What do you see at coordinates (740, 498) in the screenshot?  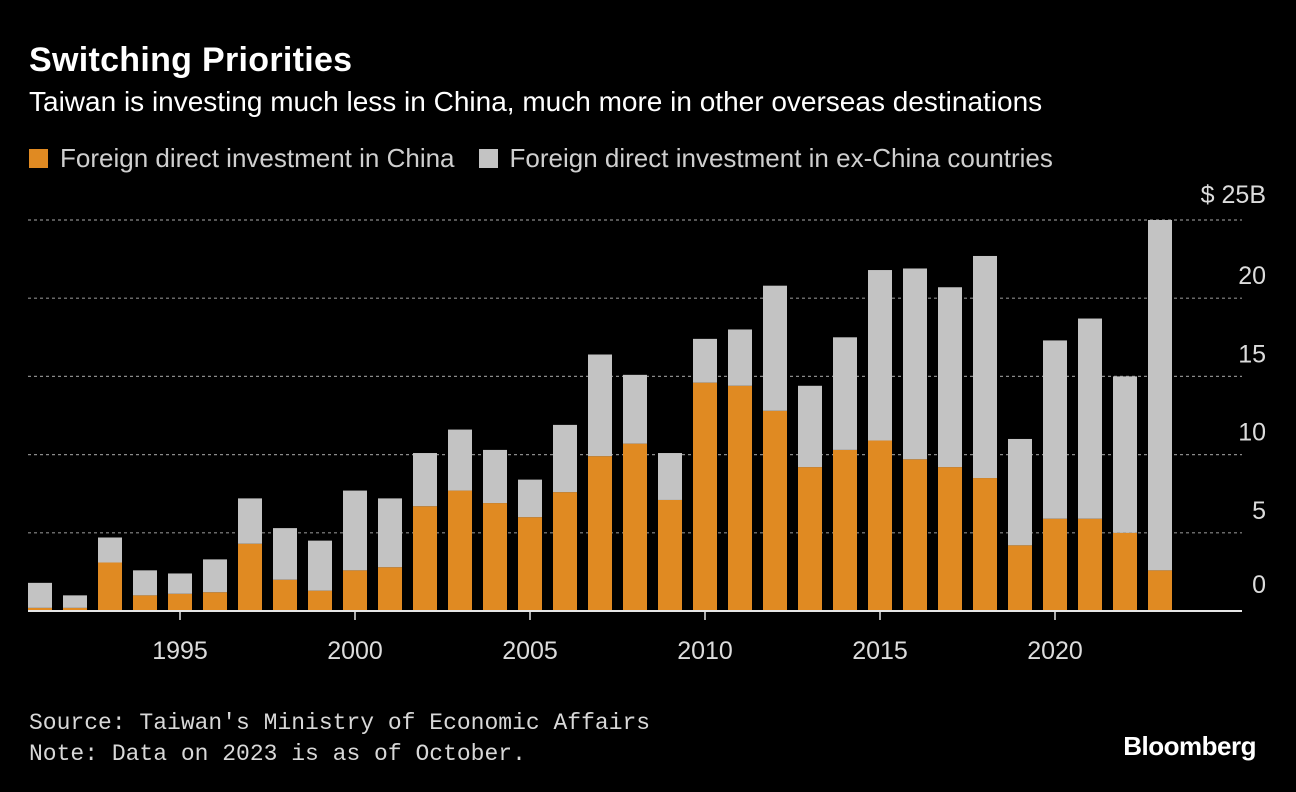 I see `bar-china-2011` at bounding box center [740, 498].